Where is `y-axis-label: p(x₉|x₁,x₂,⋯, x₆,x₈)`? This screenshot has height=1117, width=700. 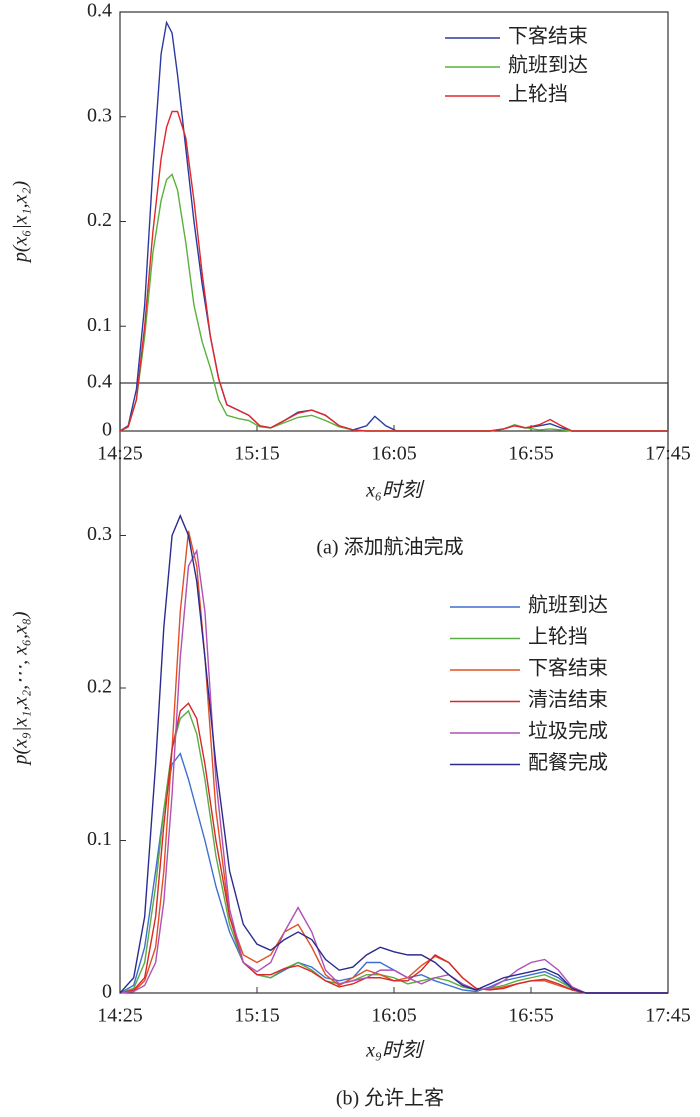 y-axis-label: p(x₉|x₁,x₂,⋯, x₆,x₈) is located at coordinates (21, 688).